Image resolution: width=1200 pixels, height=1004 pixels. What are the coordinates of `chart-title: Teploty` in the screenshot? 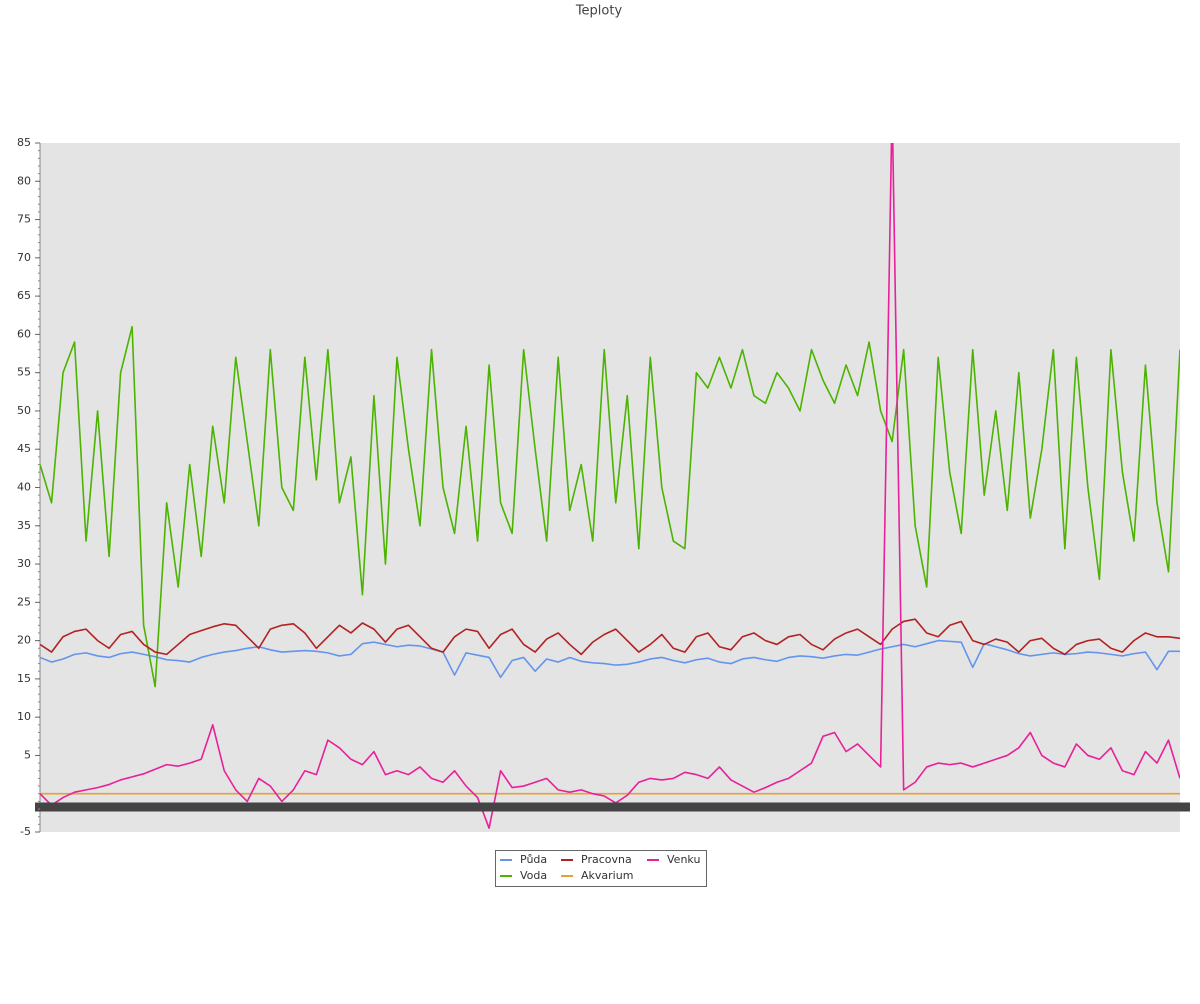 It's located at (599, 11).